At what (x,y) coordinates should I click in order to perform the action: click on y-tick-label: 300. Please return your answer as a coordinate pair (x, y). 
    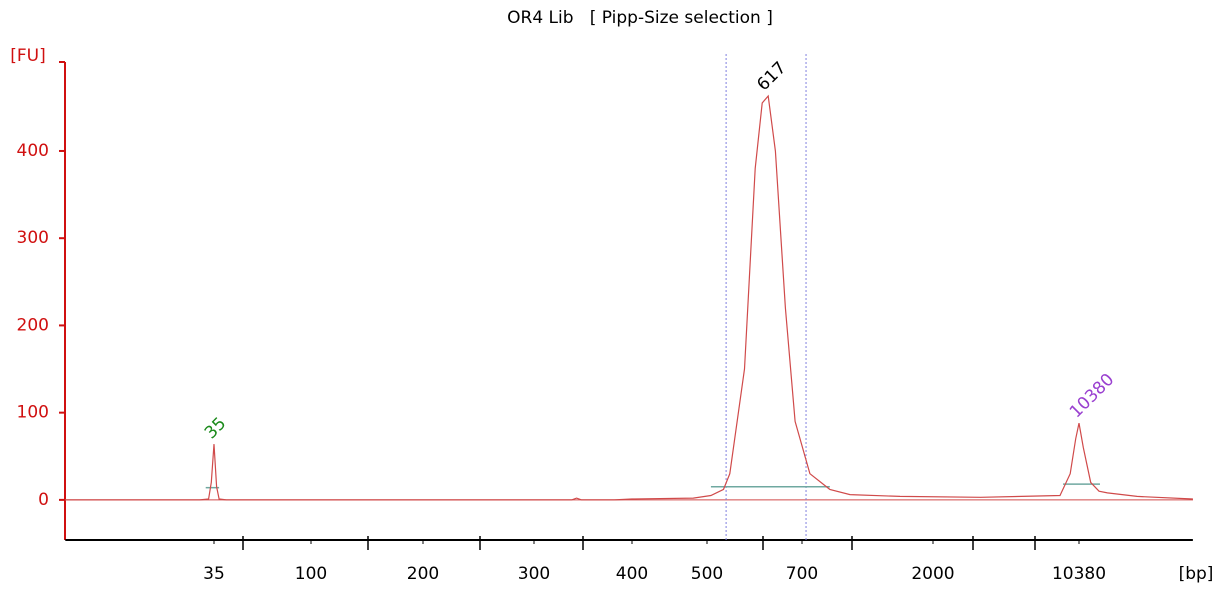
    Looking at the image, I should click on (33, 238).